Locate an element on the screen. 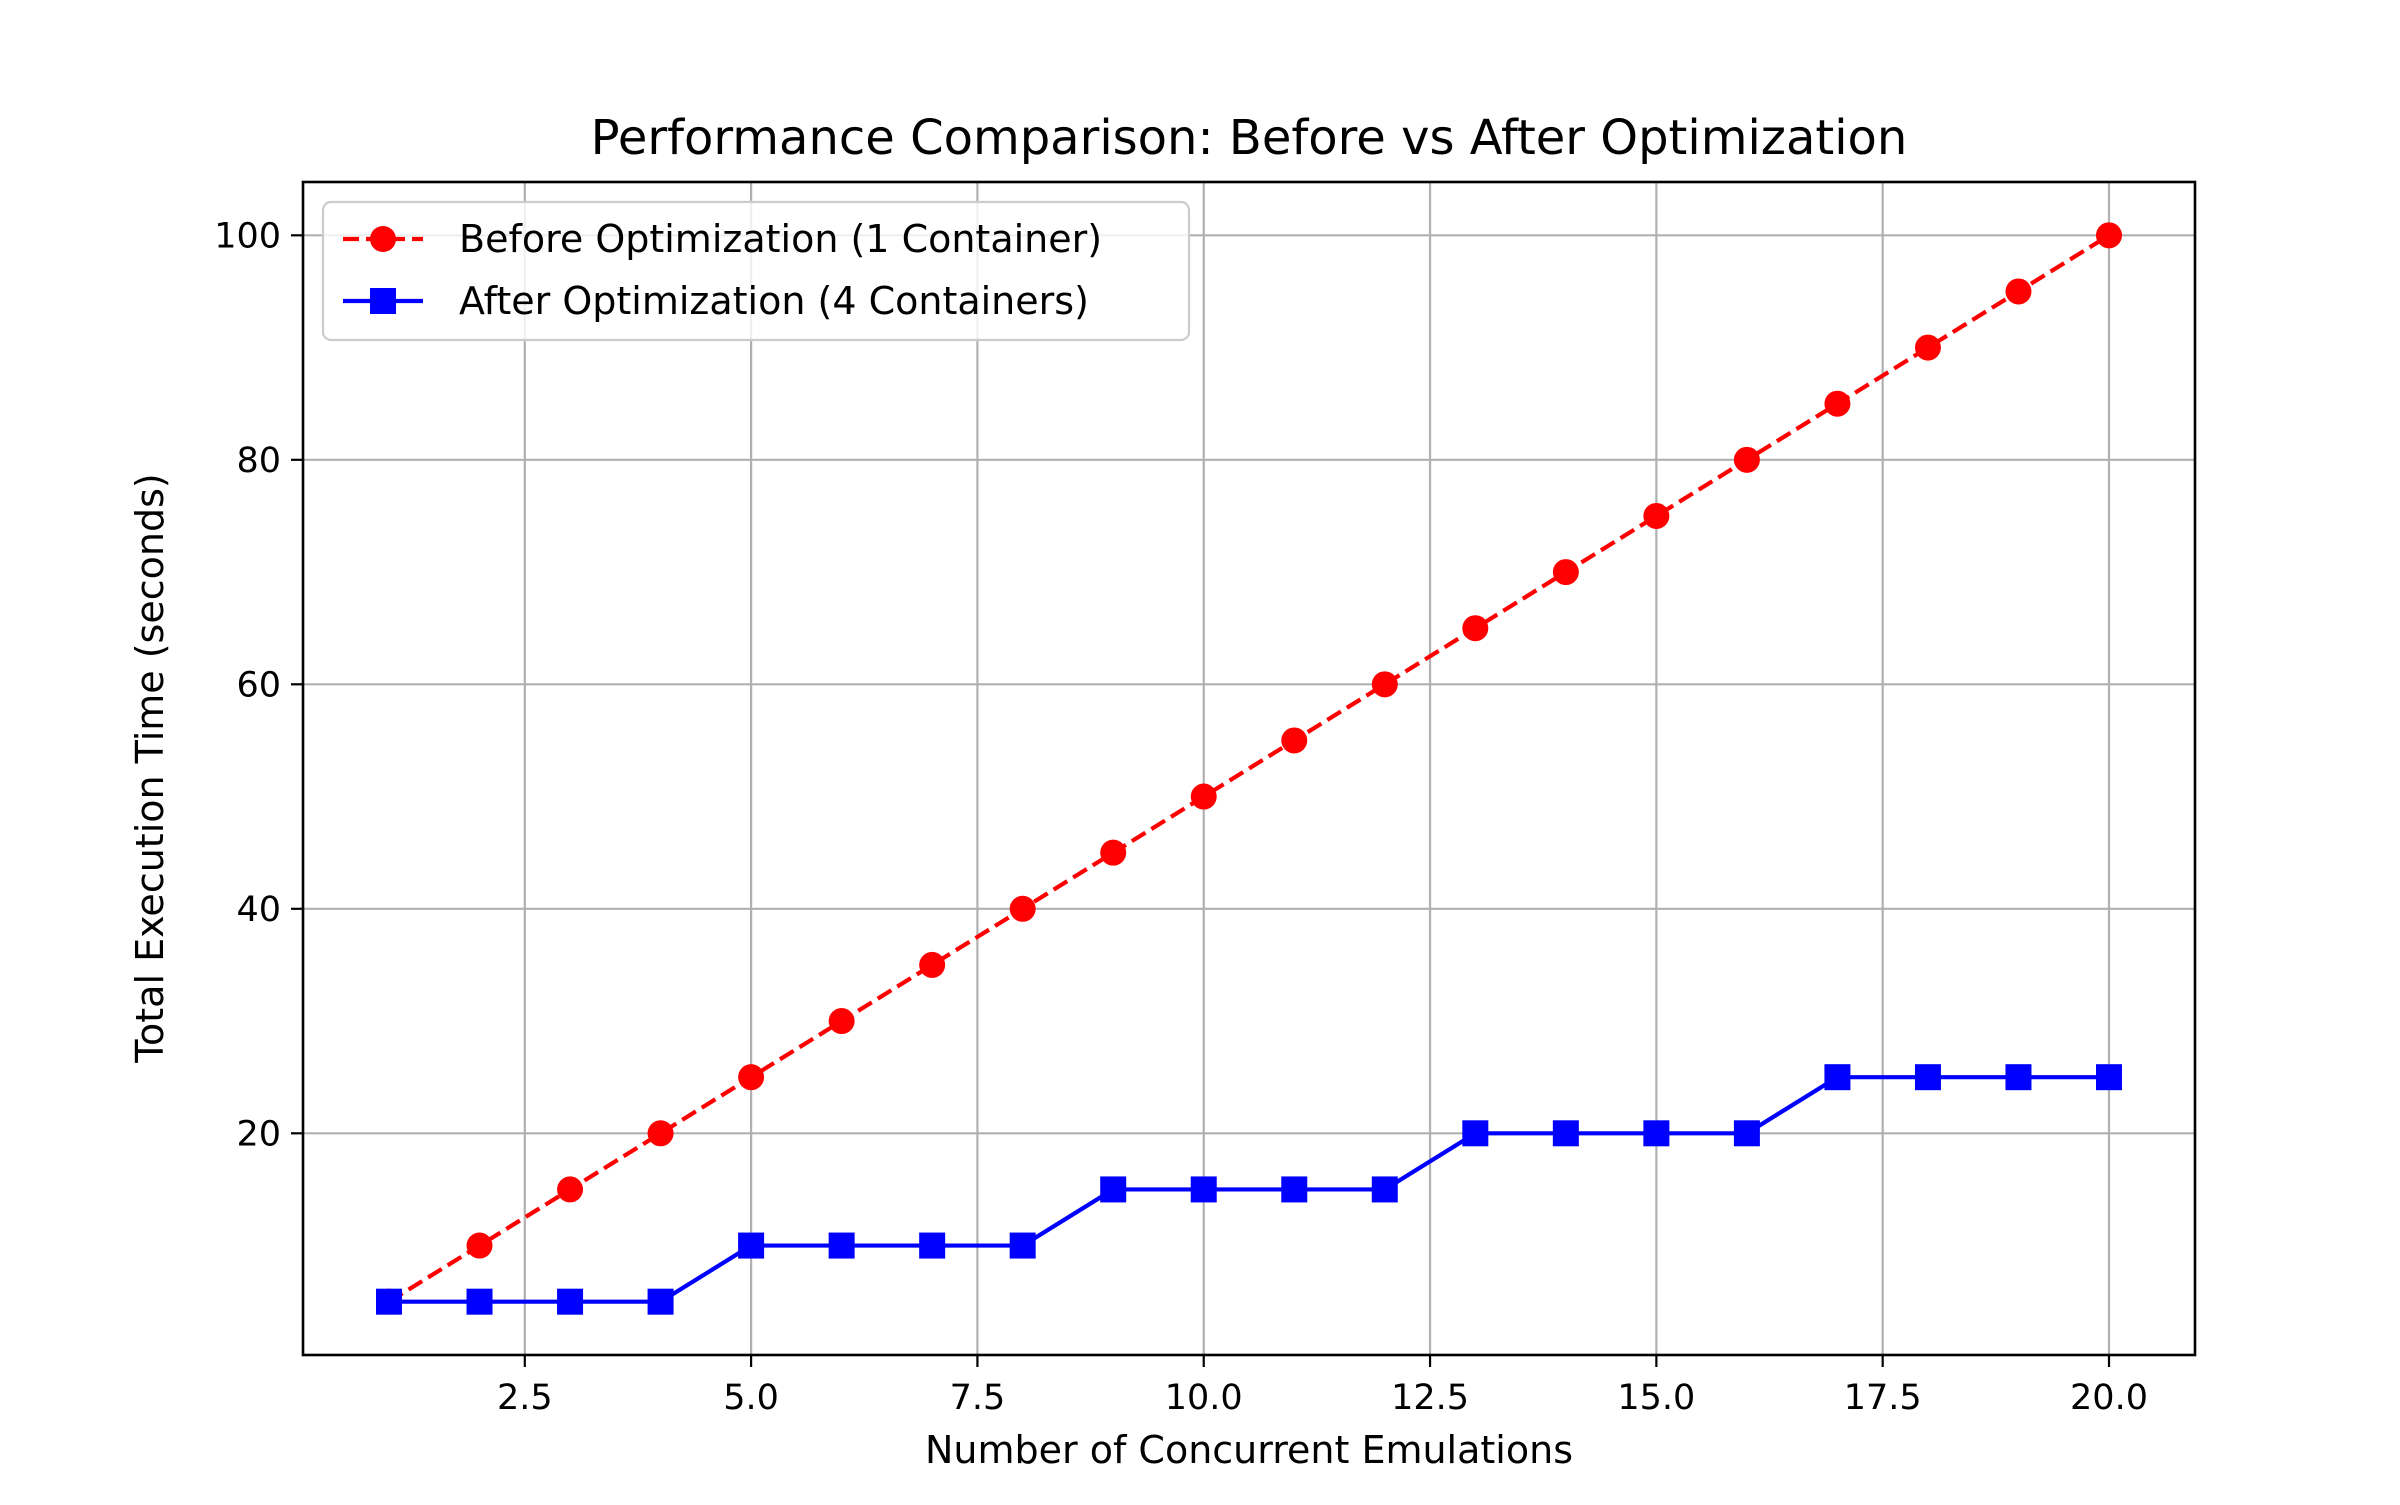  series-after is located at coordinates (1249, 1189).